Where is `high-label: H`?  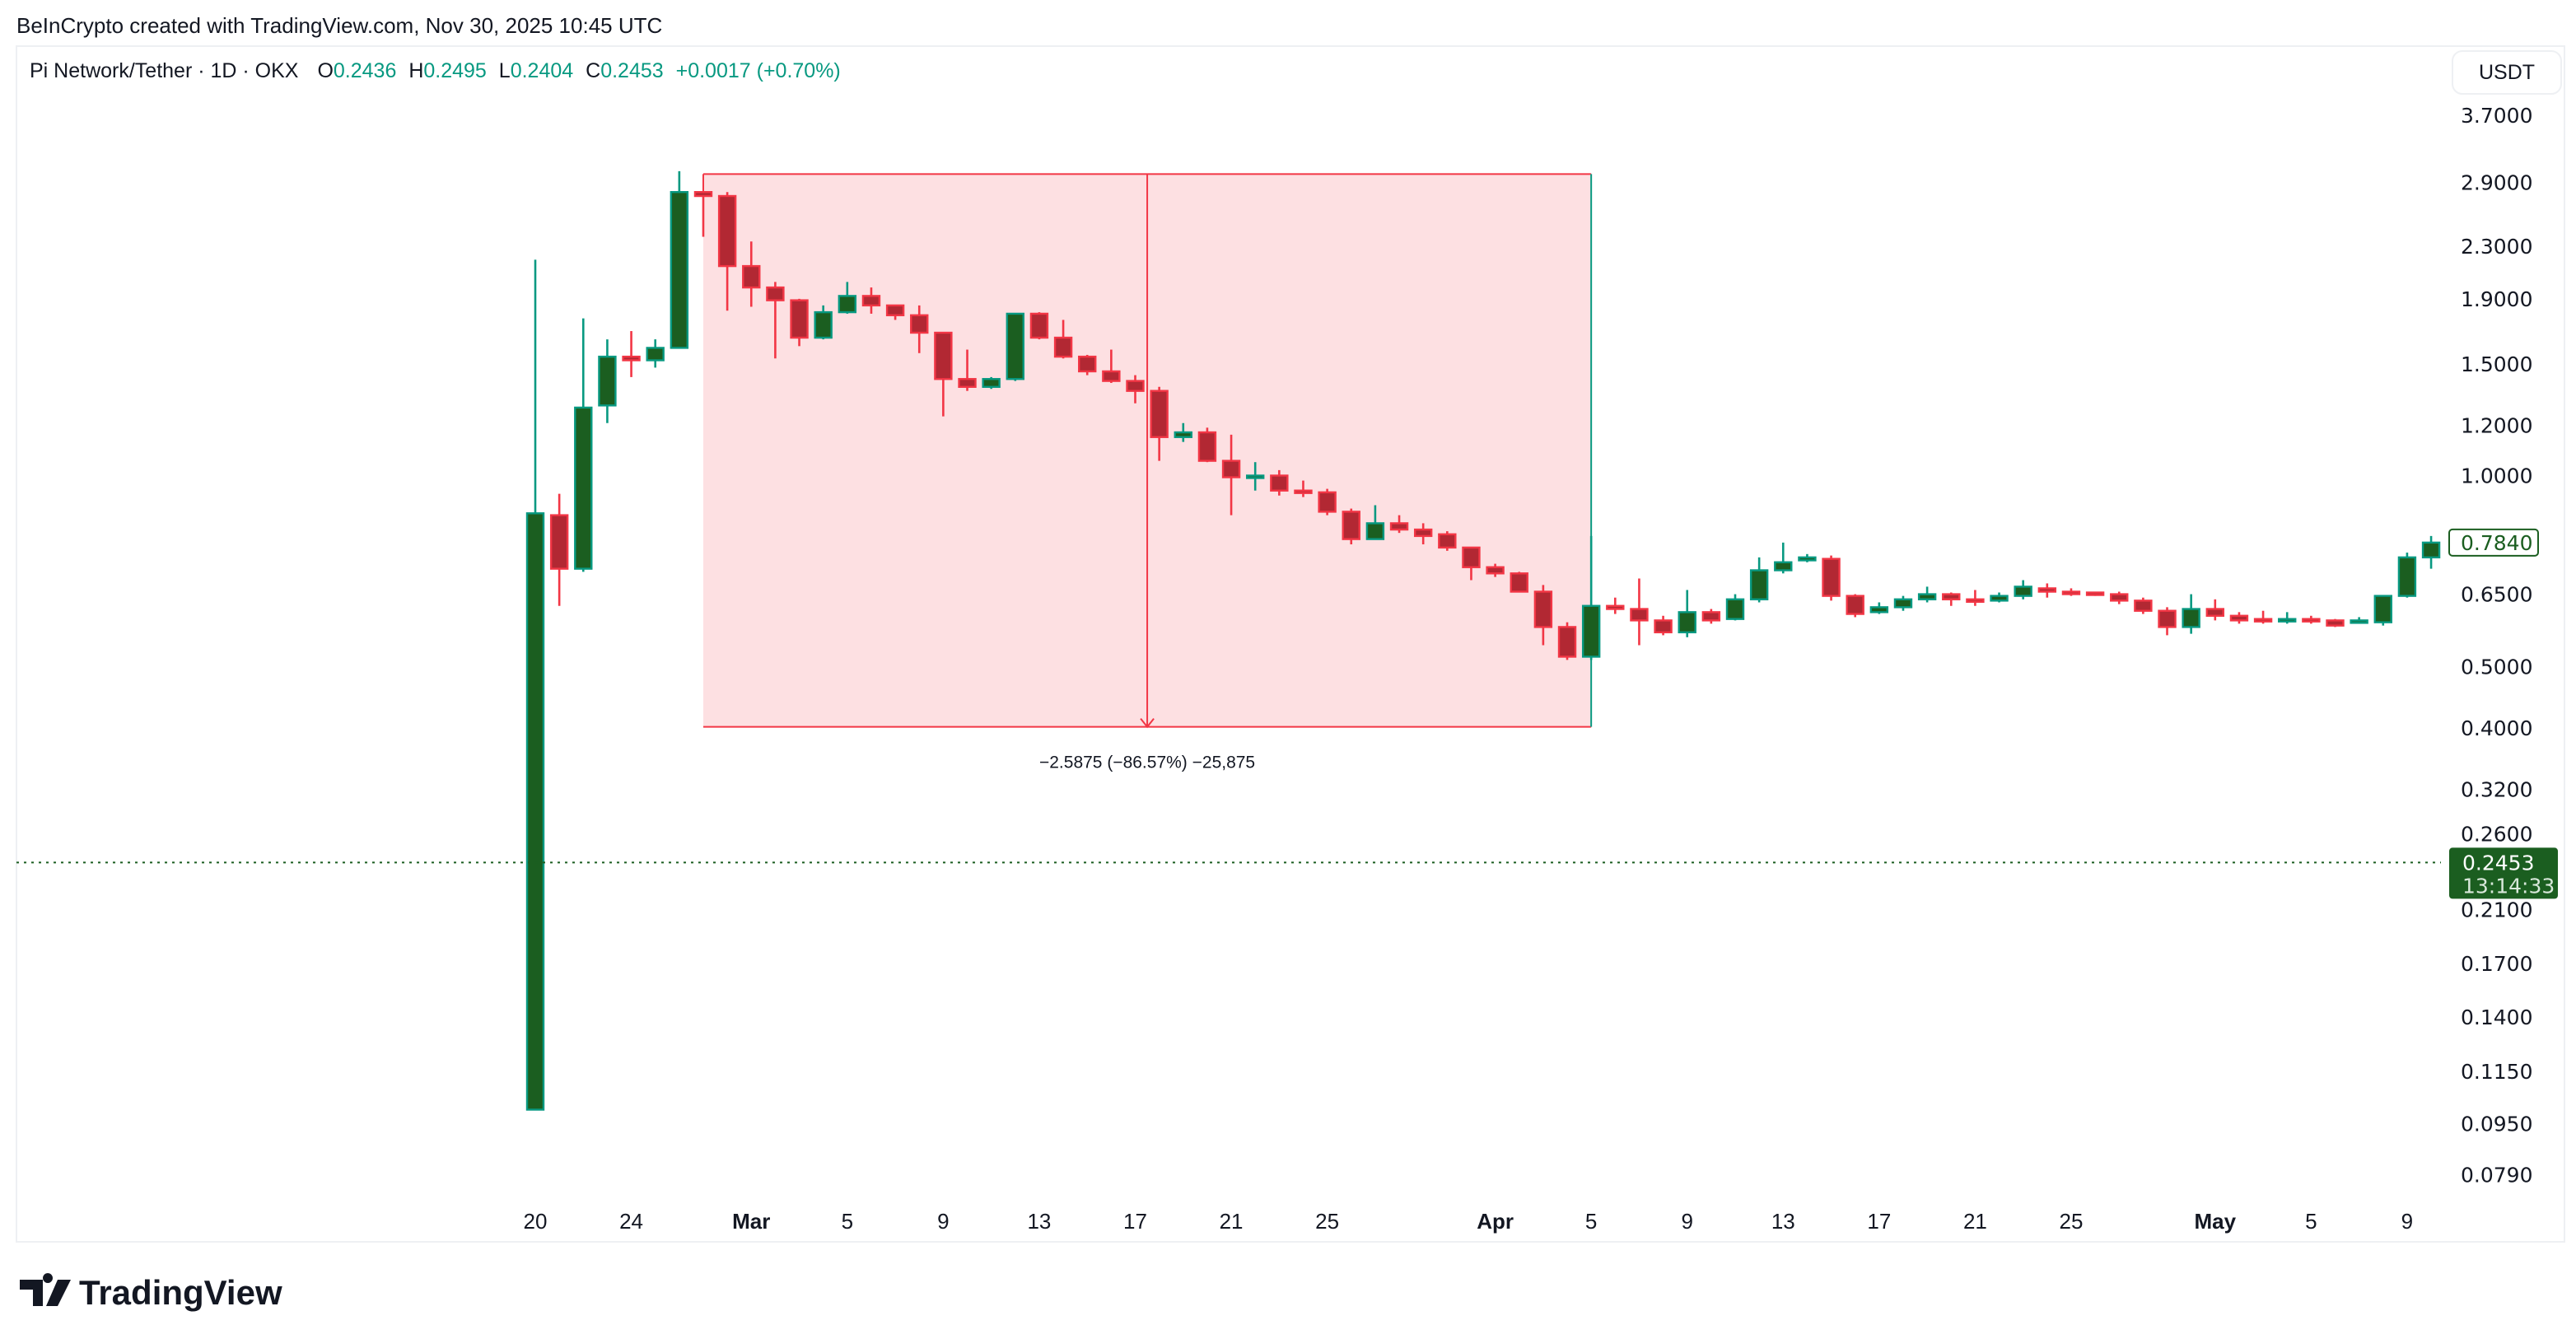 high-label: H is located at coordinates (415, 70).